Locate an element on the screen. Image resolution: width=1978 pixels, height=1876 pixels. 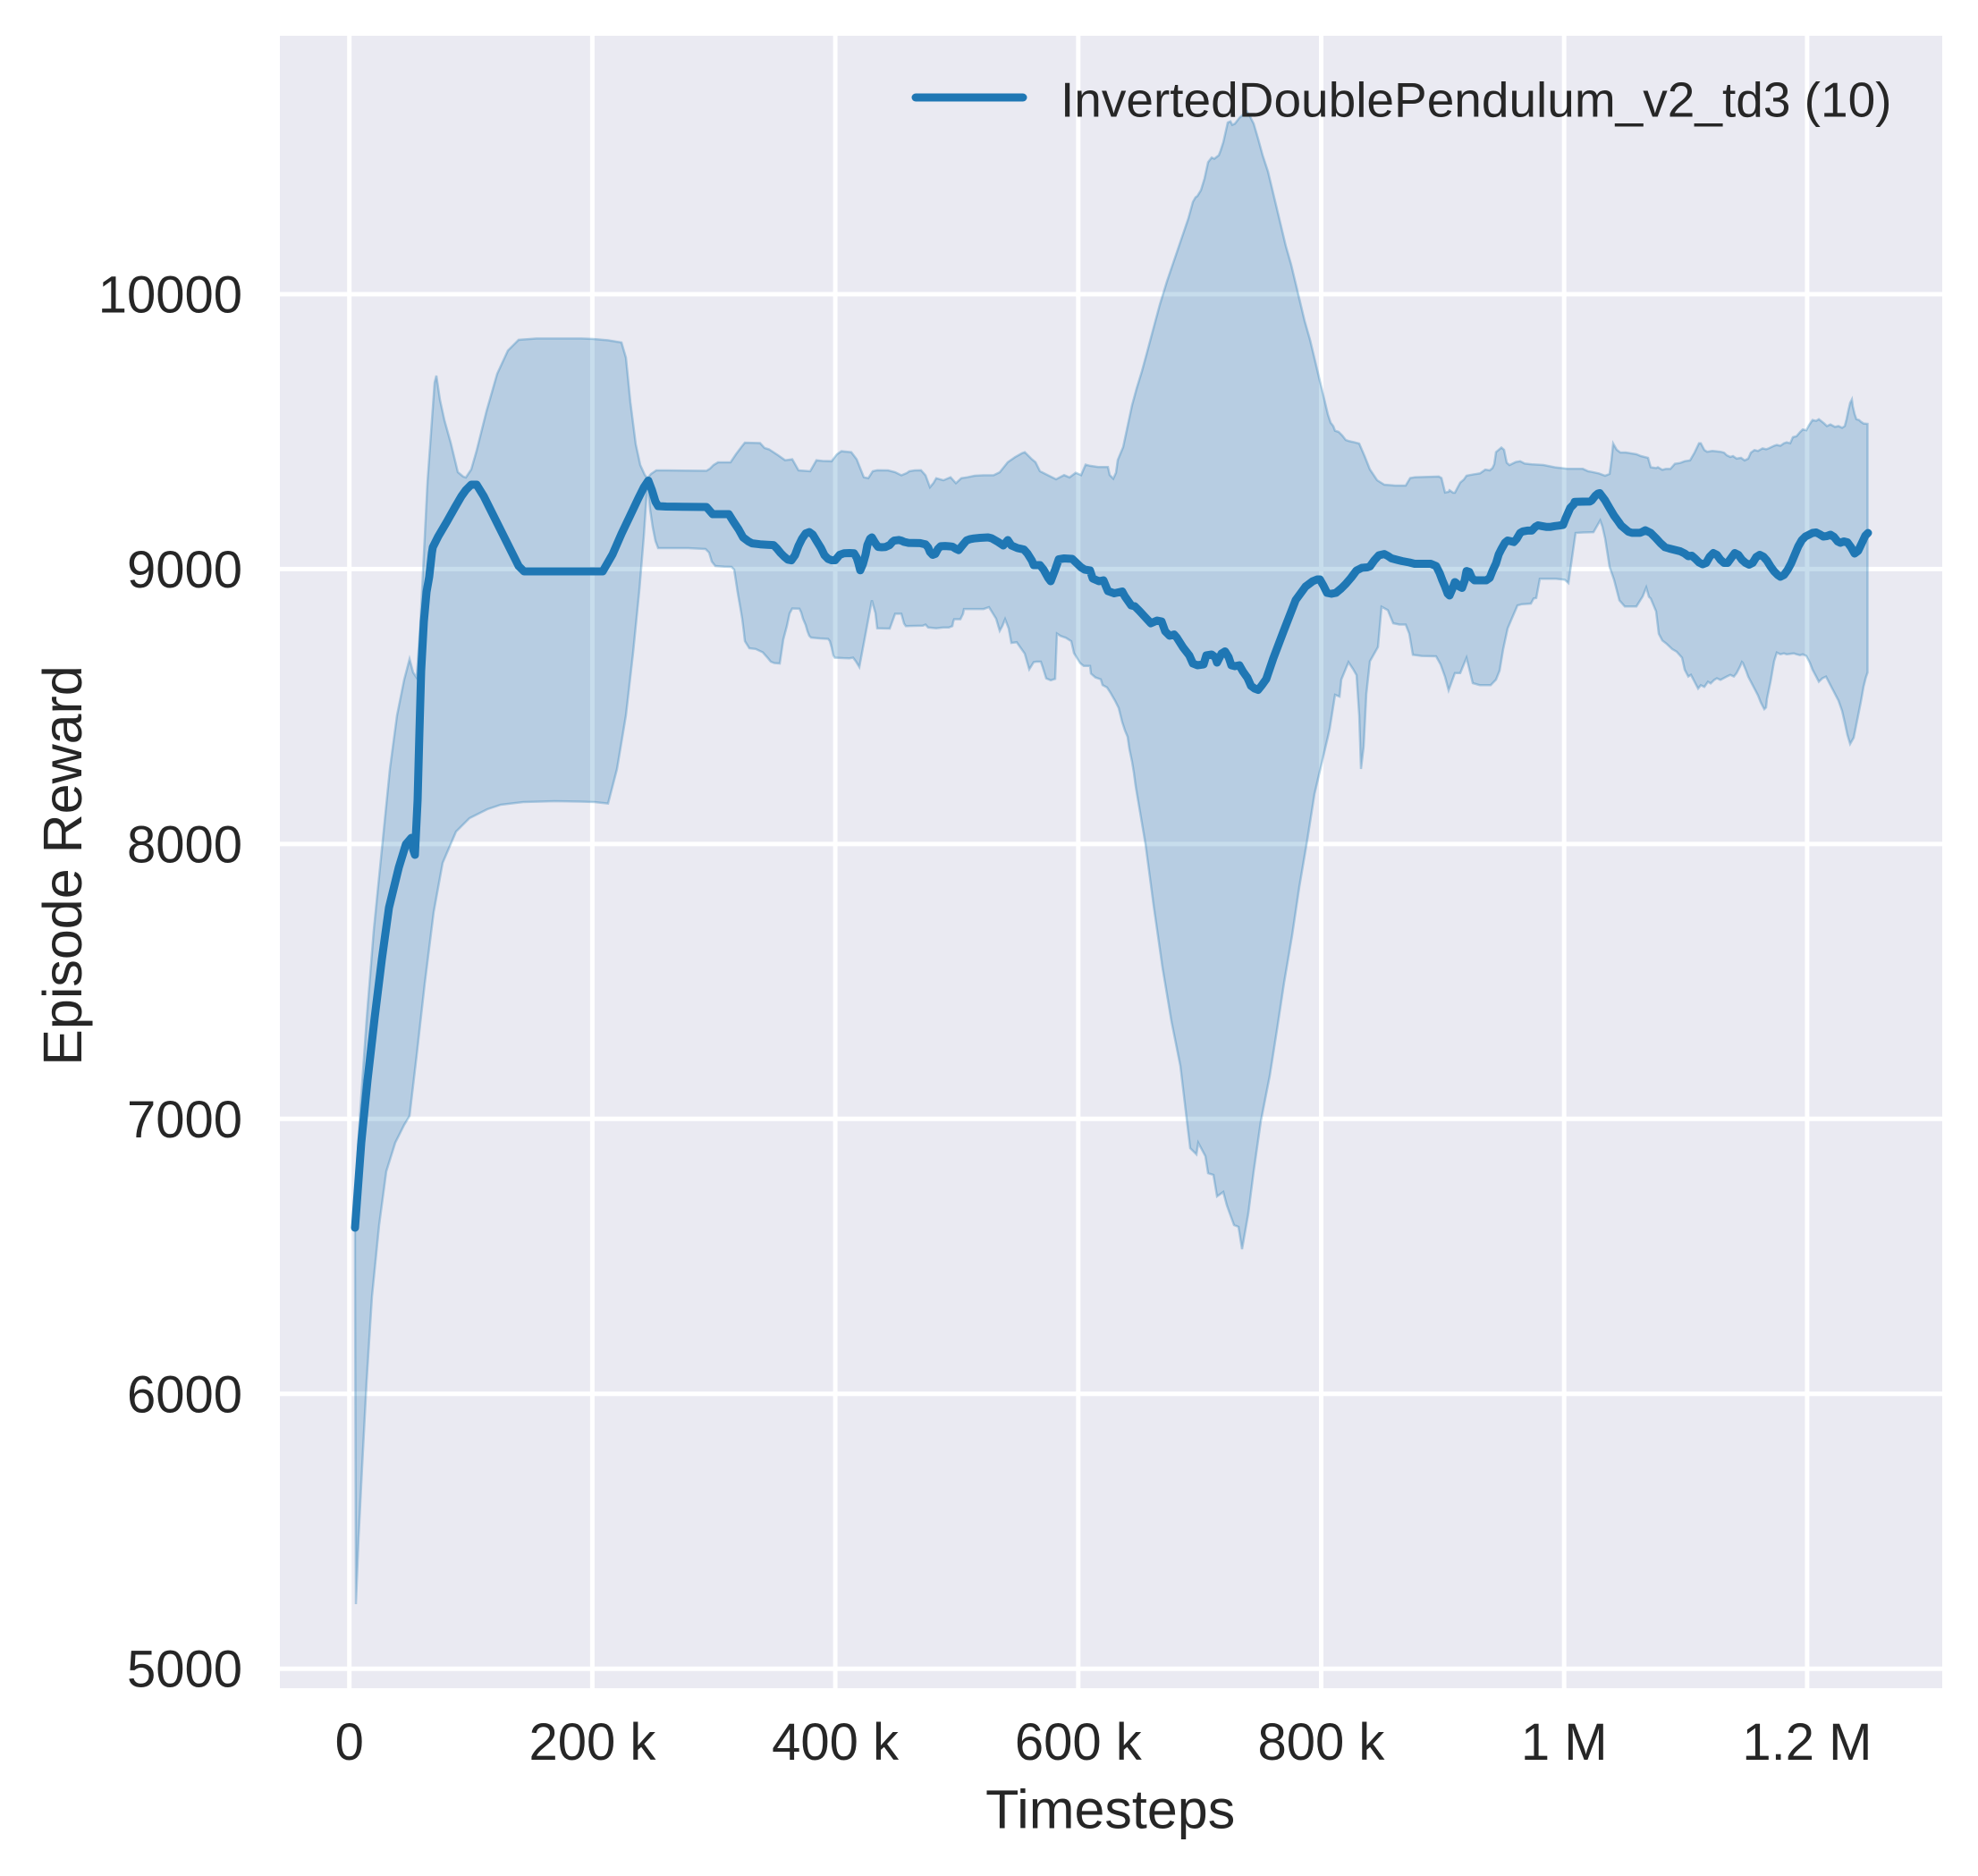
svg-text: 600 k is located at coordinates (1079, 1742).